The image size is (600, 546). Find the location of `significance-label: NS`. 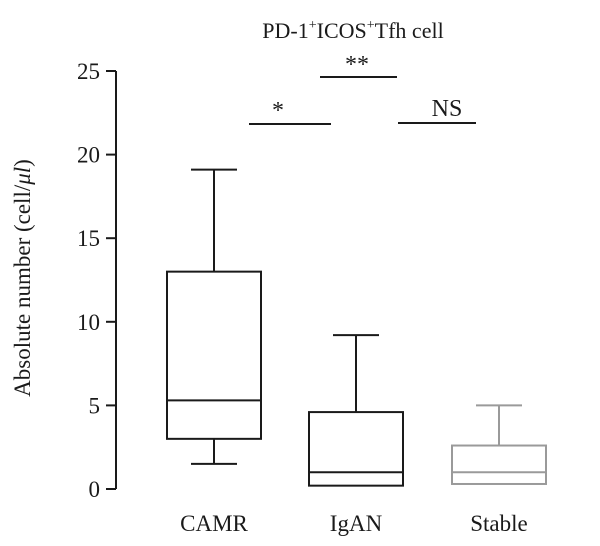

significance-label: NS is located at coordinates (447, 109).